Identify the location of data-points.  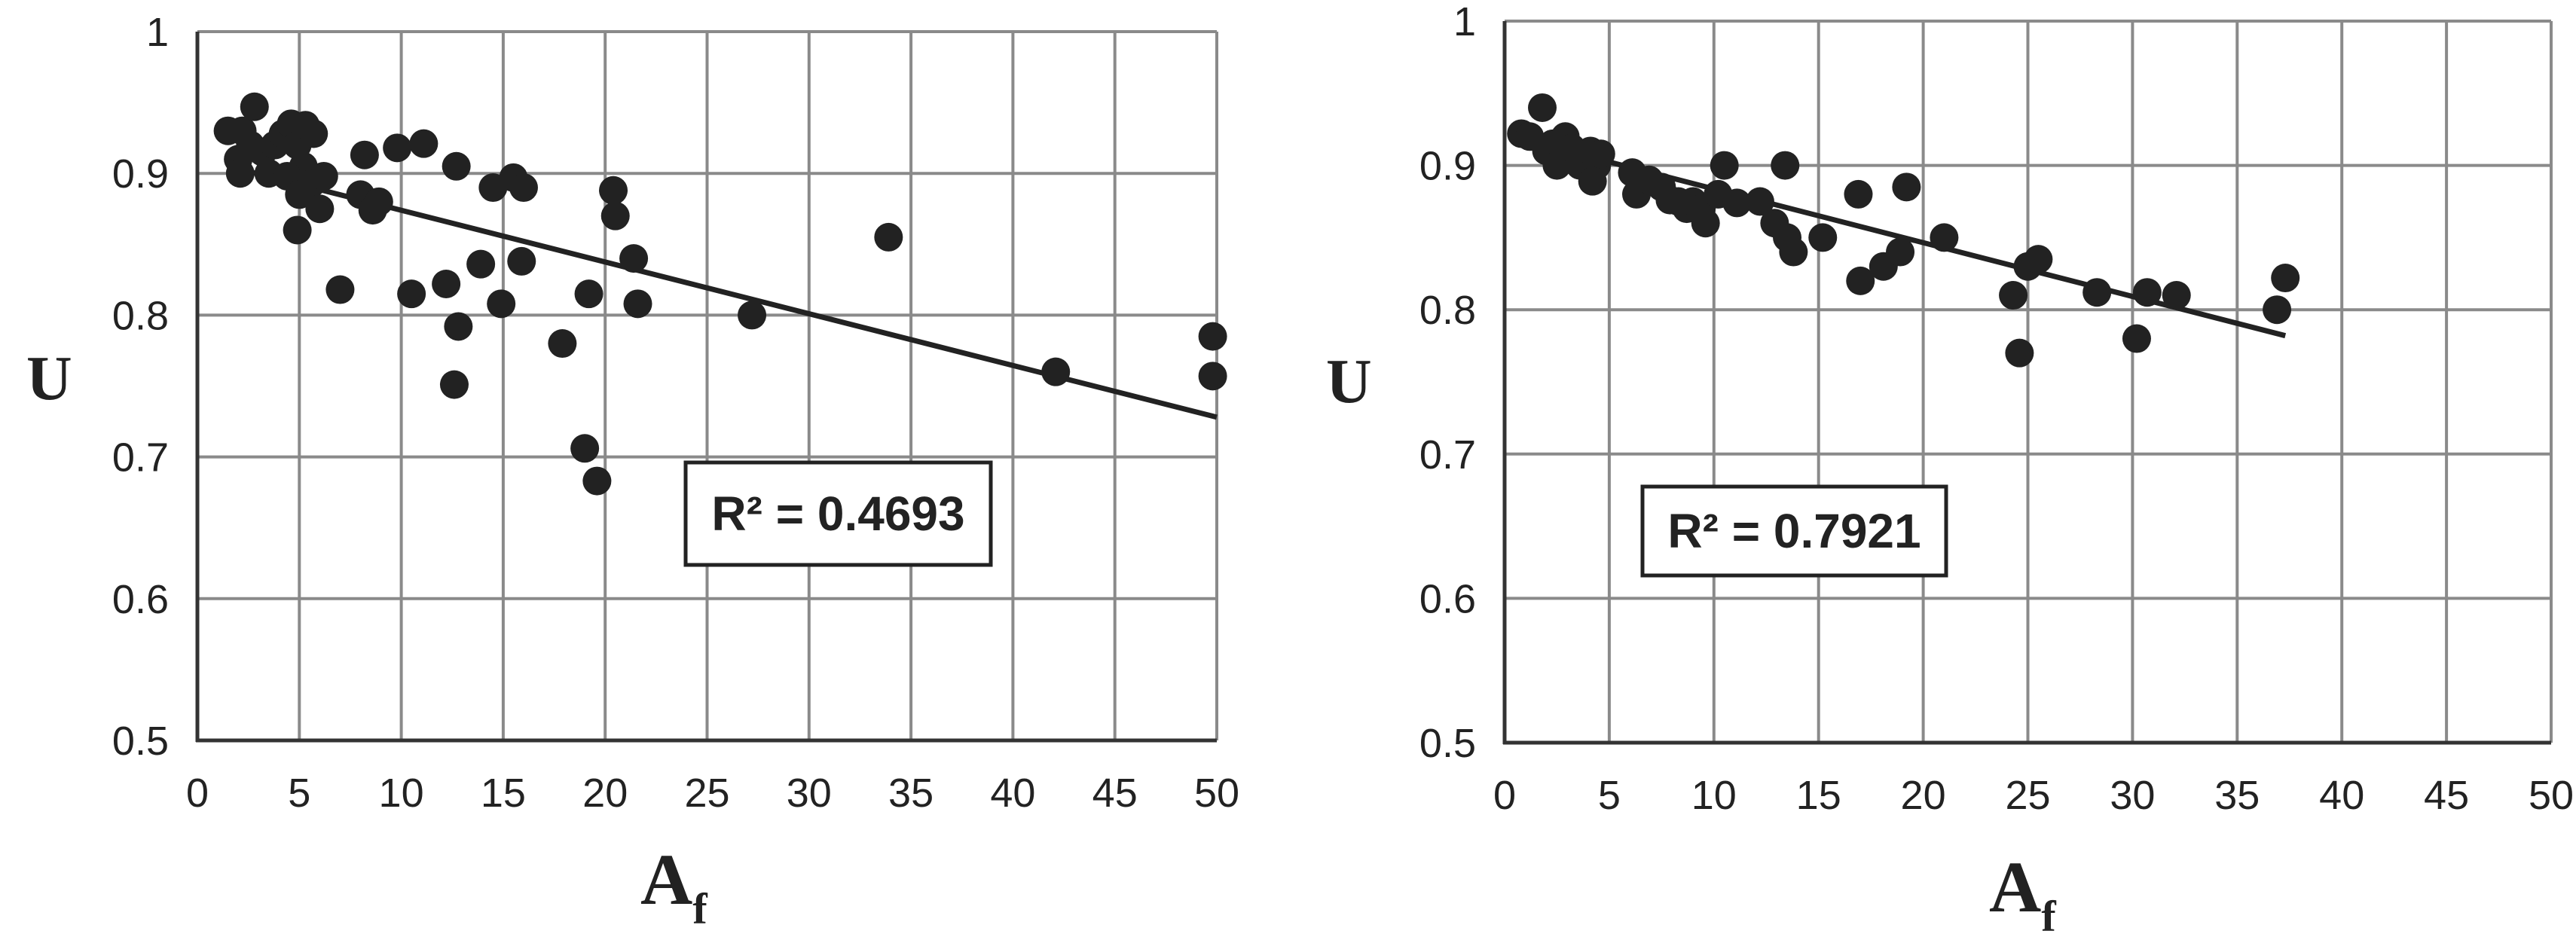
(1903, 230).